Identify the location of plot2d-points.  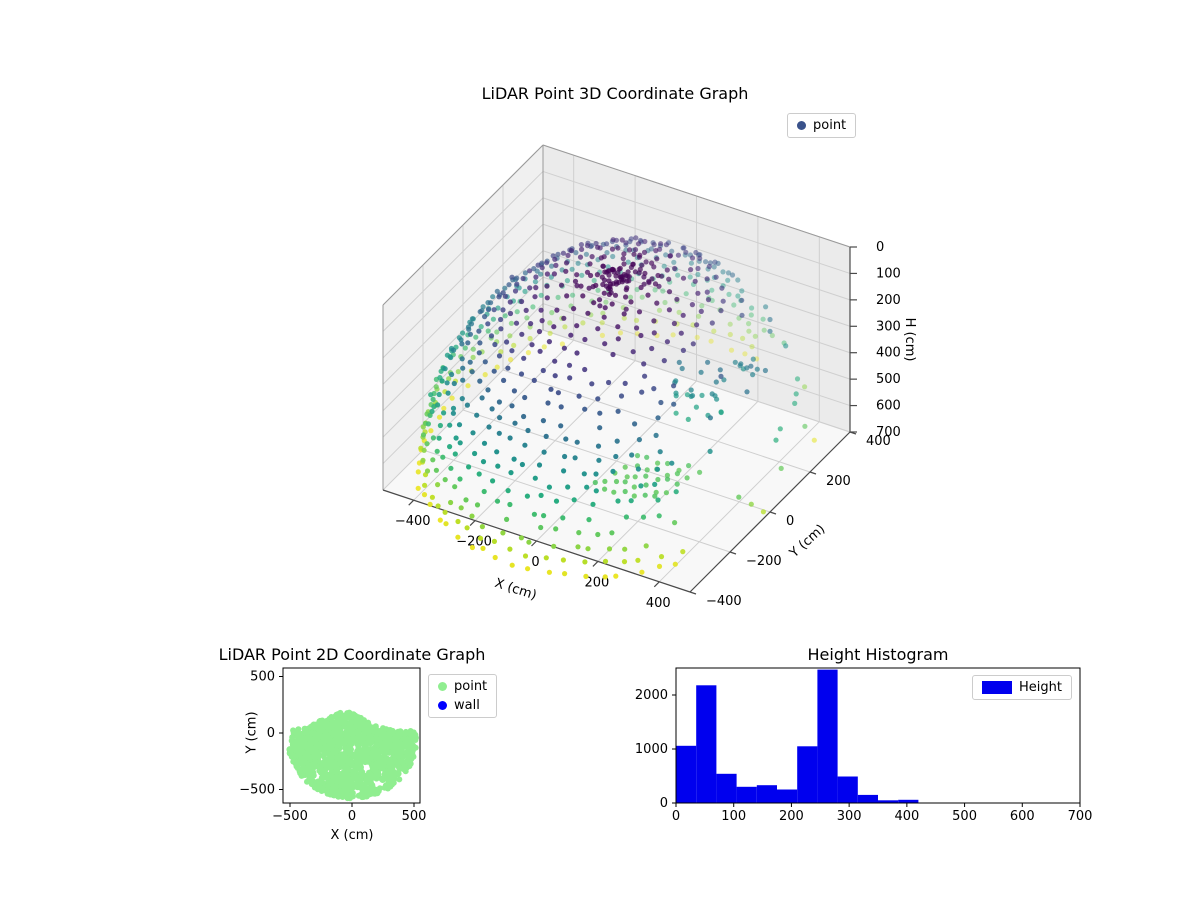
(352, 755).